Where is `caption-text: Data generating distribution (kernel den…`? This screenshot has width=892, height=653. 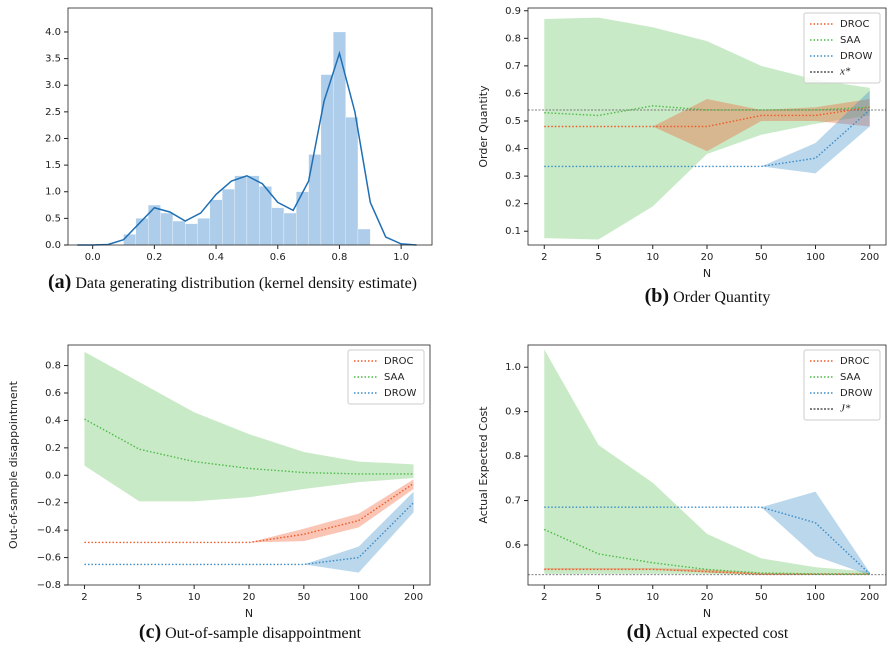 caption-text: Data generating distribution (kernel den… is located at coordinates (246, 283).